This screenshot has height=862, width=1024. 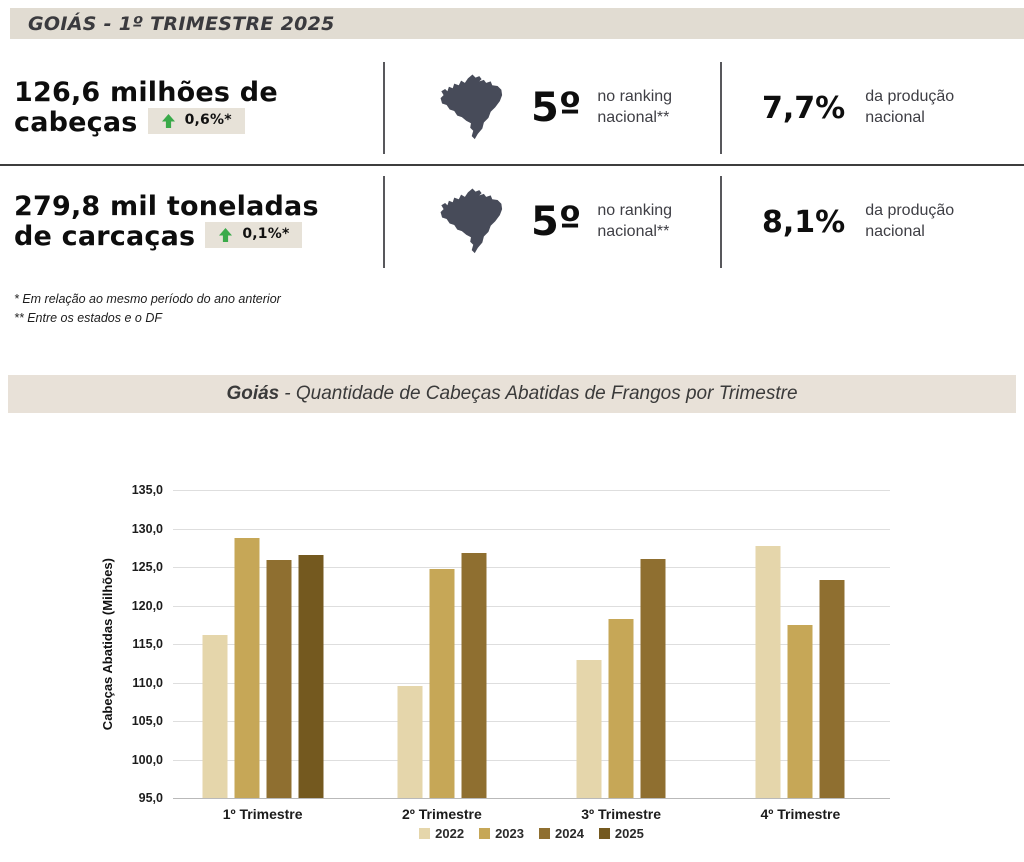 I want to click on x-axis-label: 2º Trimestre, so click(x=441, y=814).